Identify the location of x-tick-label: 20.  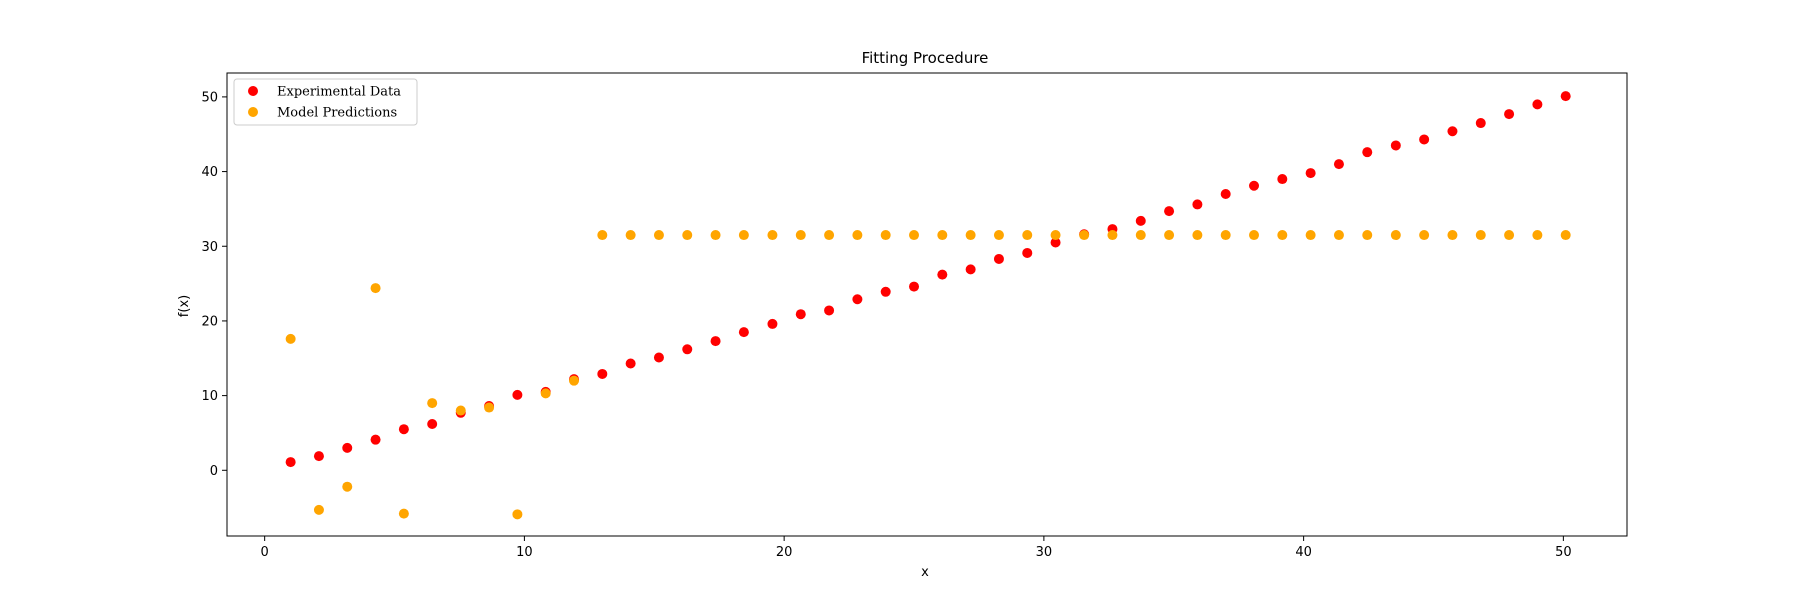
(784, 552).